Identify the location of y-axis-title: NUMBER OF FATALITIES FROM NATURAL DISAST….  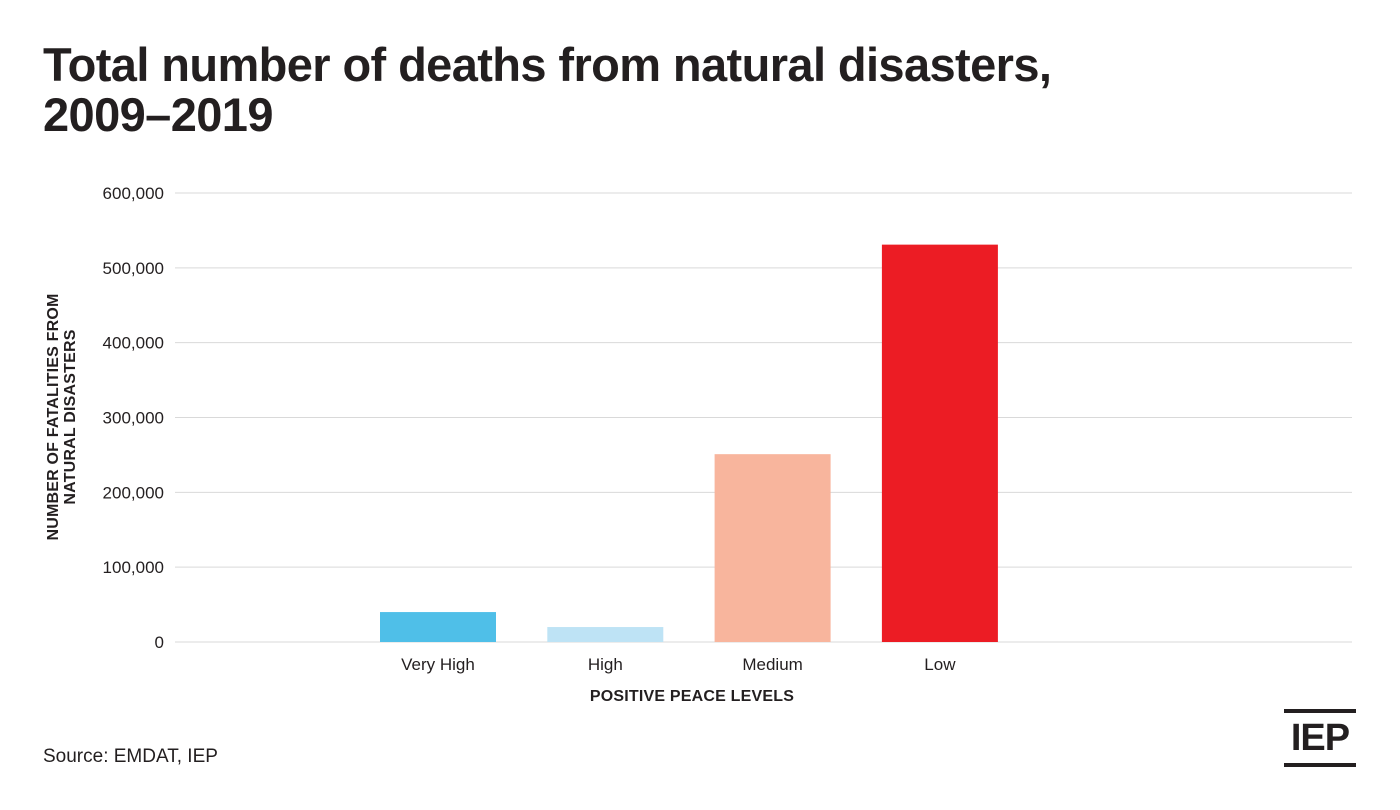
(62, 416).